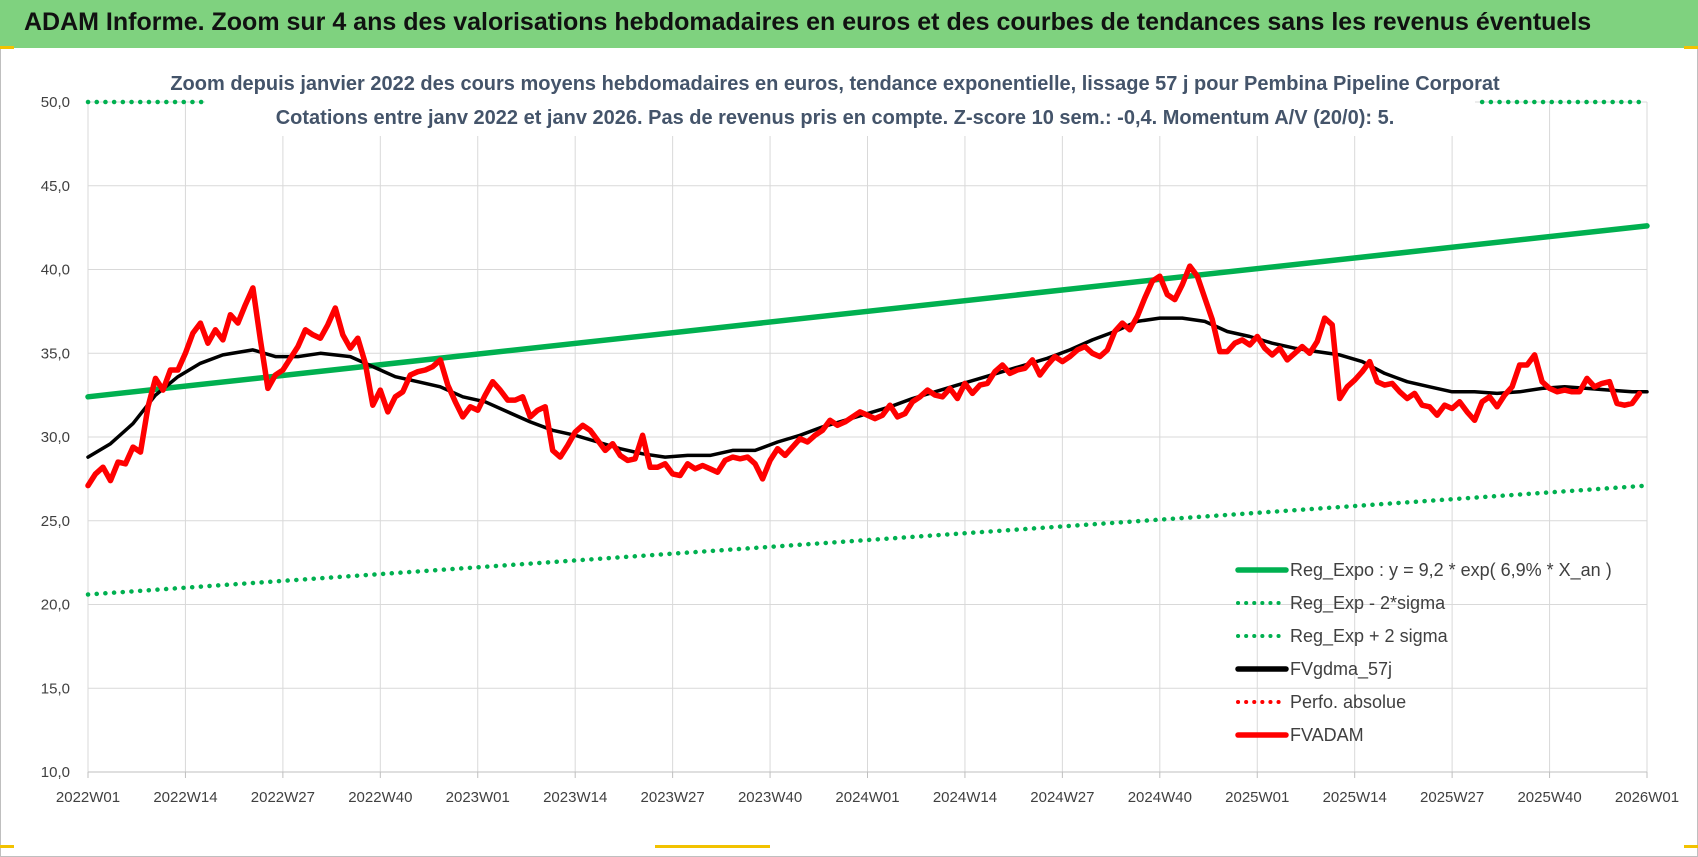 The height and width of the screenshot is (857, 1698). What do you see at coordinates (1160, 797) in the screenshot?
I see `x-tick-label: 2024W40` at bounding box center [1160, 797].